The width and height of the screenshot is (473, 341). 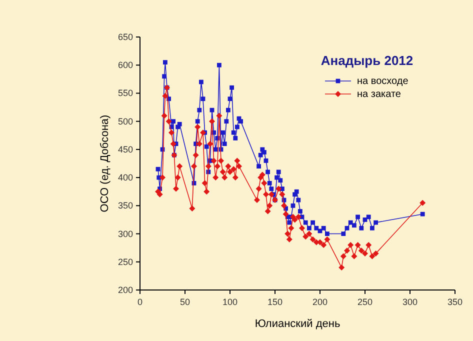 What do you see at coordinates (379, 94) in the screenshot?
I see `legend-label: на закате` at bounding box center [379, 94].